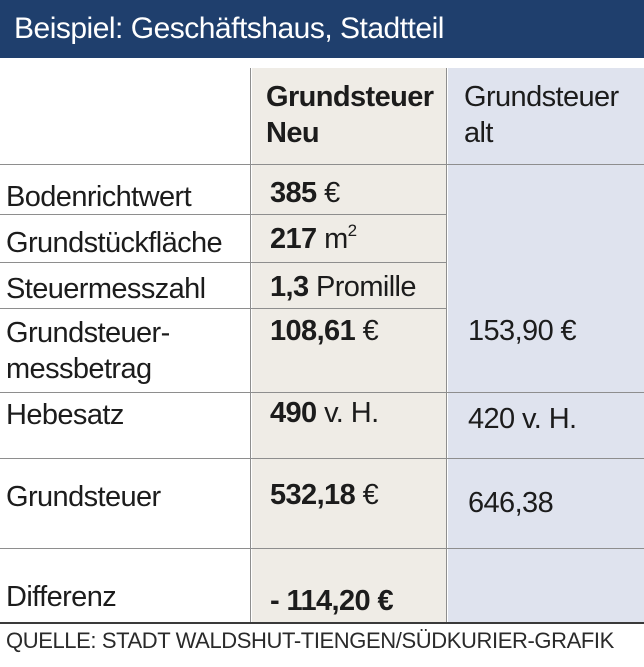 The width and height of the screenshot is (644, 667). Describe the element at coordinates (88, 333) in the screenshot. I see `row-label-grundsteuer-line1: Grundsteuer-` at that location.